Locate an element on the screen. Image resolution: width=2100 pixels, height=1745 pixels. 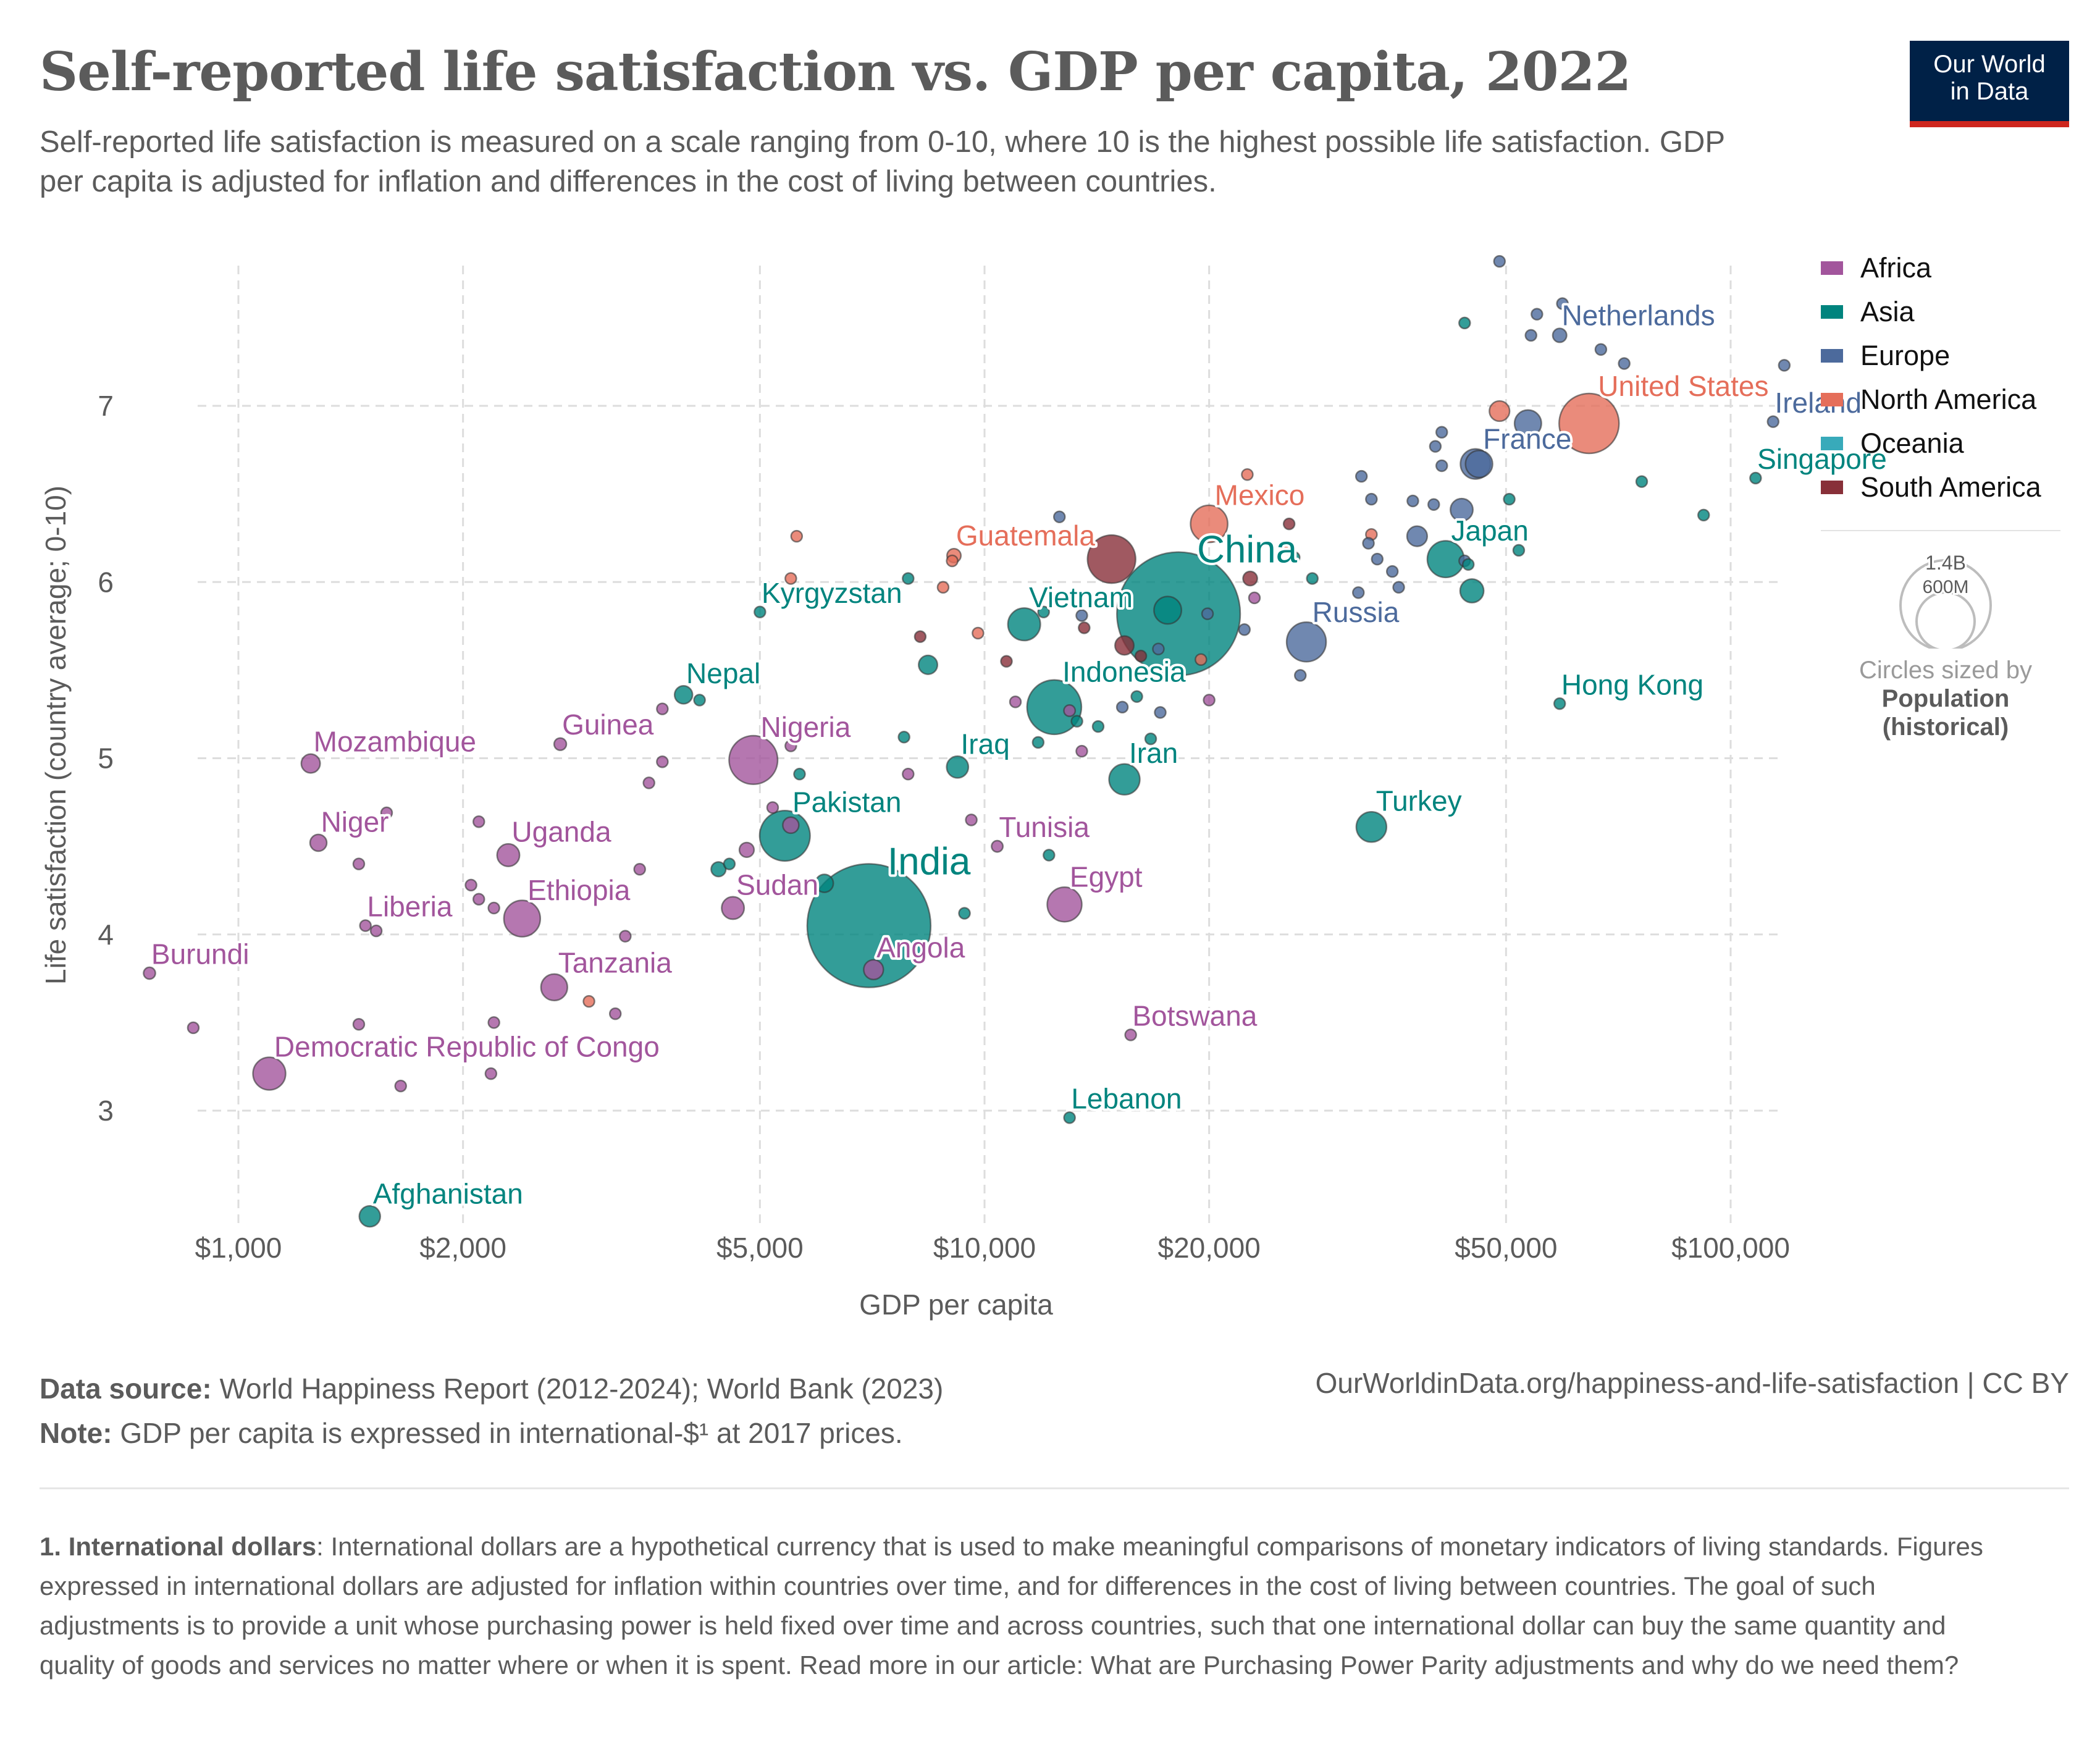
data-point-uganda is located at coordinates (509, 855).